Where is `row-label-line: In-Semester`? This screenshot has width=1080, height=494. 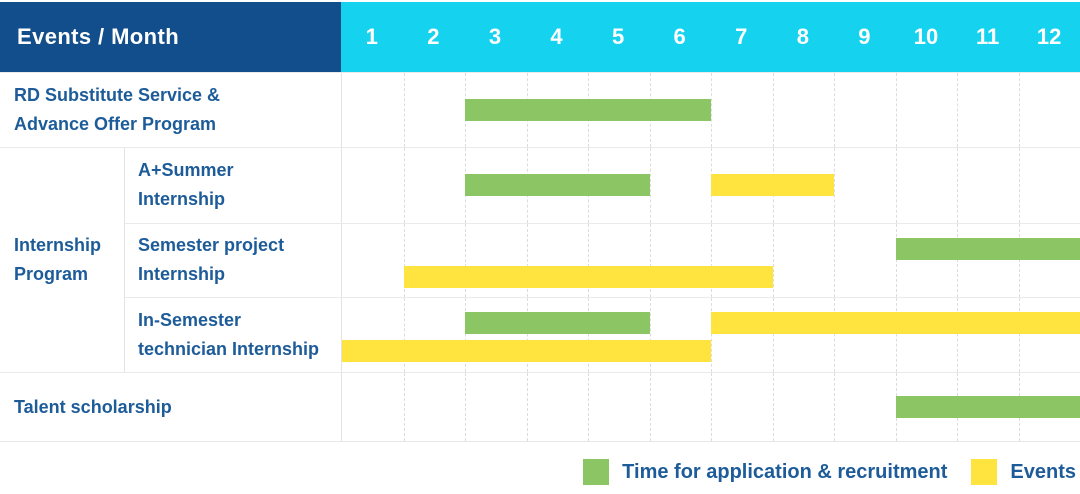
row-label-line: In-Semester is located at coordinates (190, 320).